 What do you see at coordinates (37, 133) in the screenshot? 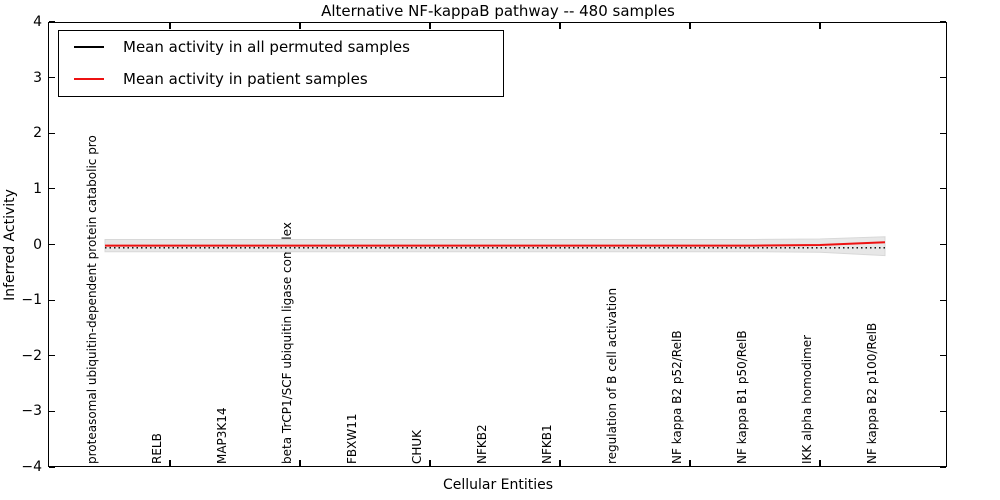
I see `y-tick-label: 2` at bounding box center [37, 133].